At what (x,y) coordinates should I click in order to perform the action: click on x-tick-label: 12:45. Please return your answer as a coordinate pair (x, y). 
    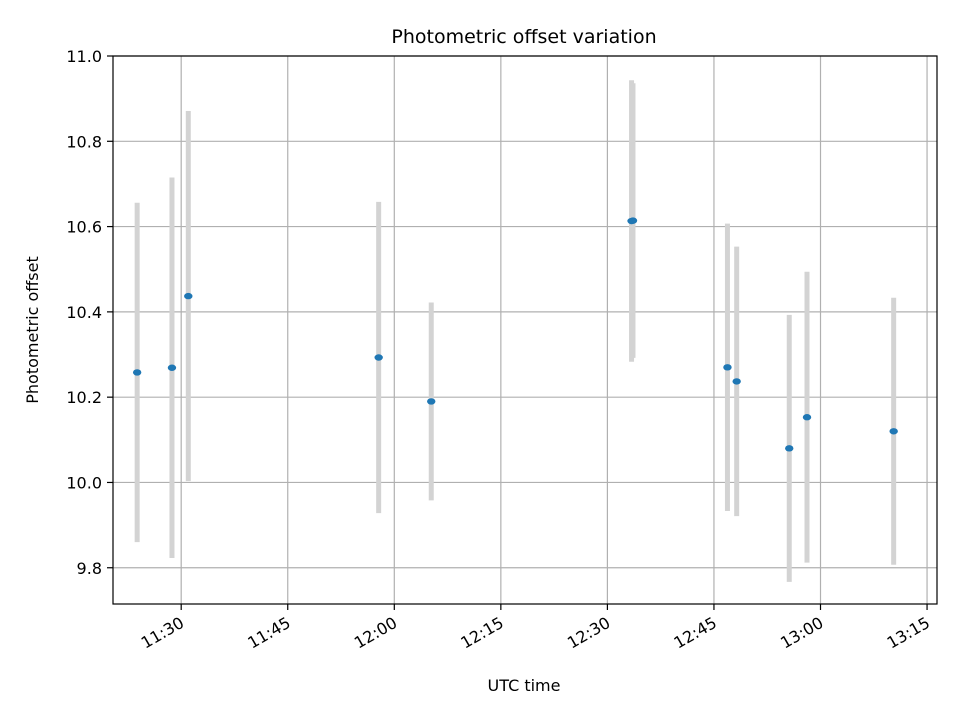
    Looking at the image, I should click on (695, 633).